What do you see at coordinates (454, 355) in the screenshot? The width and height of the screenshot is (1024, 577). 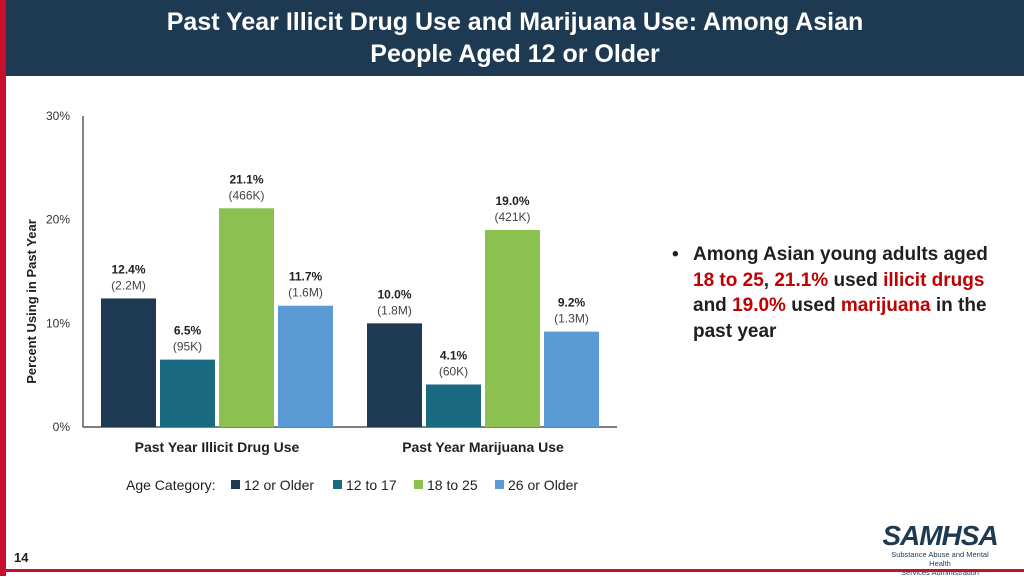 I see `data-label-value: 4.1%` at bounding box center [454, 355].